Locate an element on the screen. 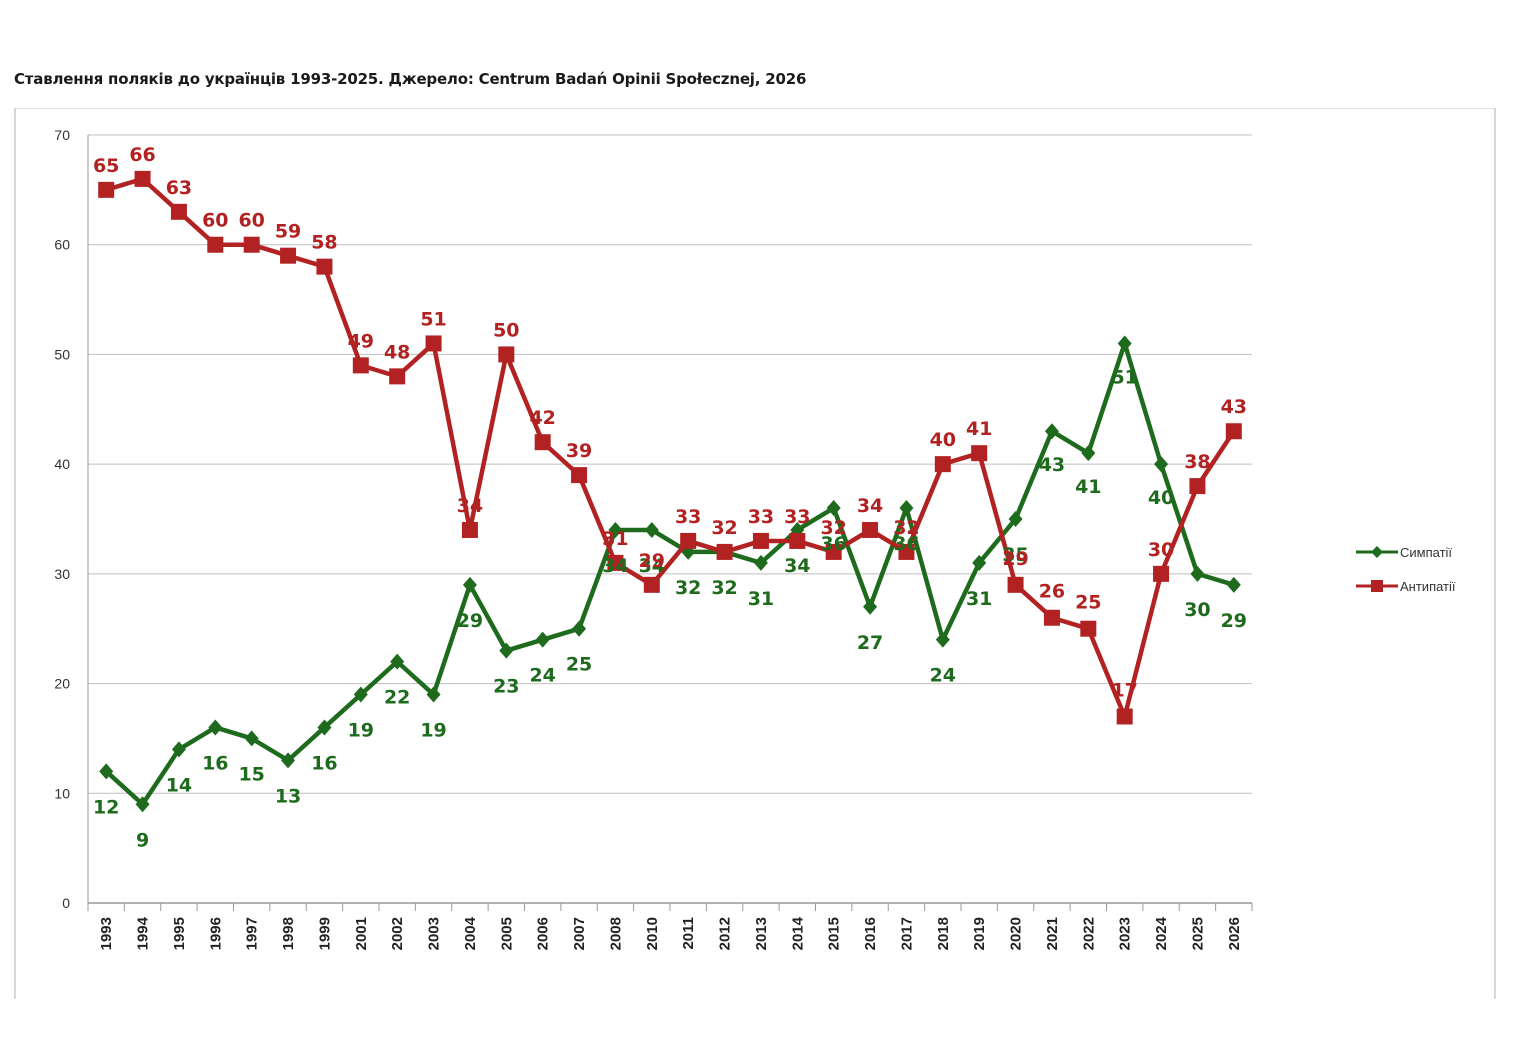 The height and width of the screenshot is (1051, 1526). data-label: 15 is located at coordinates (251, 774).